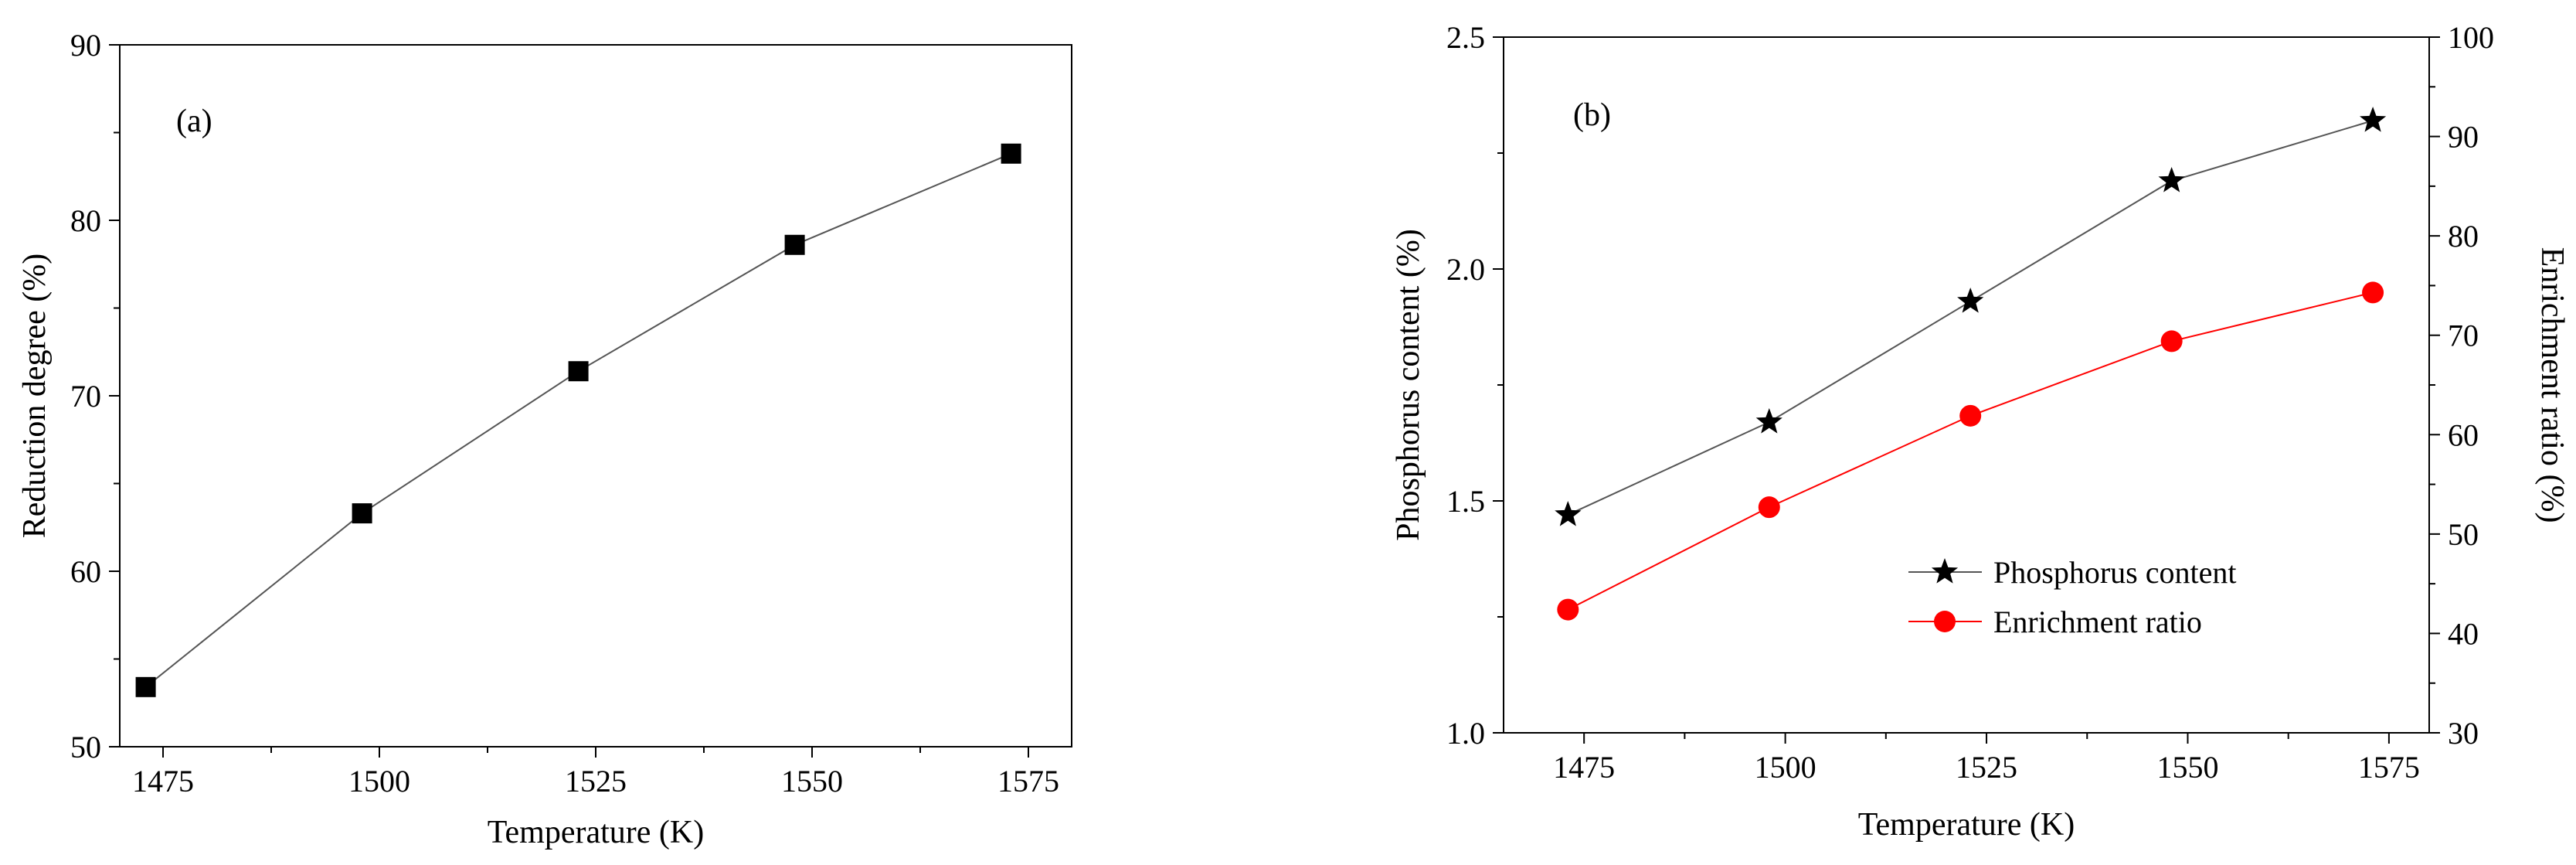 The image size is (2576, 865). Describe the element at coordinates (1592, 115) in the screenshot. I see `panel-label-b: (b)` at that location.